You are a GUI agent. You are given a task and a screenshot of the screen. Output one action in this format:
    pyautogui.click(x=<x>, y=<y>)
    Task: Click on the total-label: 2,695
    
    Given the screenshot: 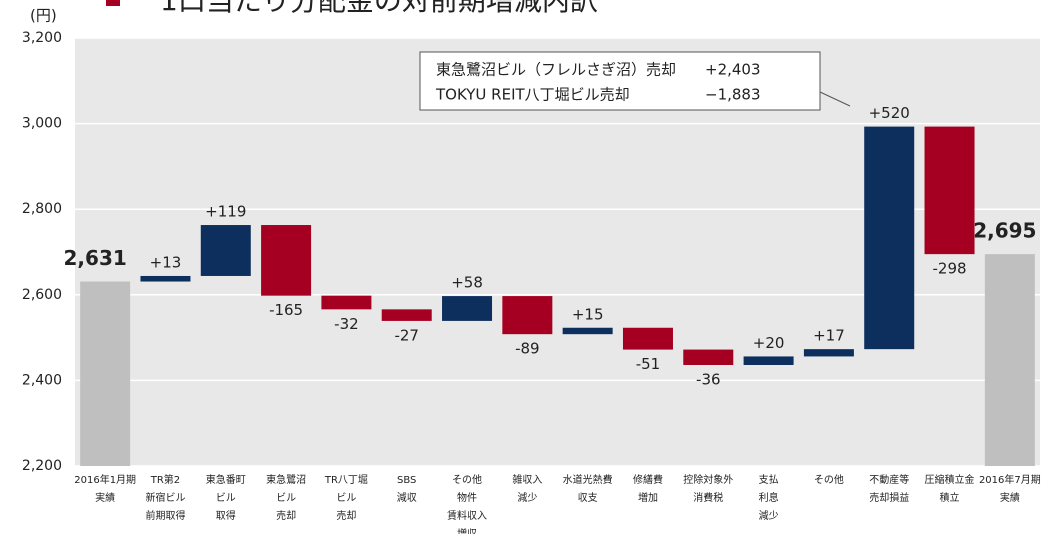 What is the action you would take?
    pyautogui.click(x=1004, y=231)
    